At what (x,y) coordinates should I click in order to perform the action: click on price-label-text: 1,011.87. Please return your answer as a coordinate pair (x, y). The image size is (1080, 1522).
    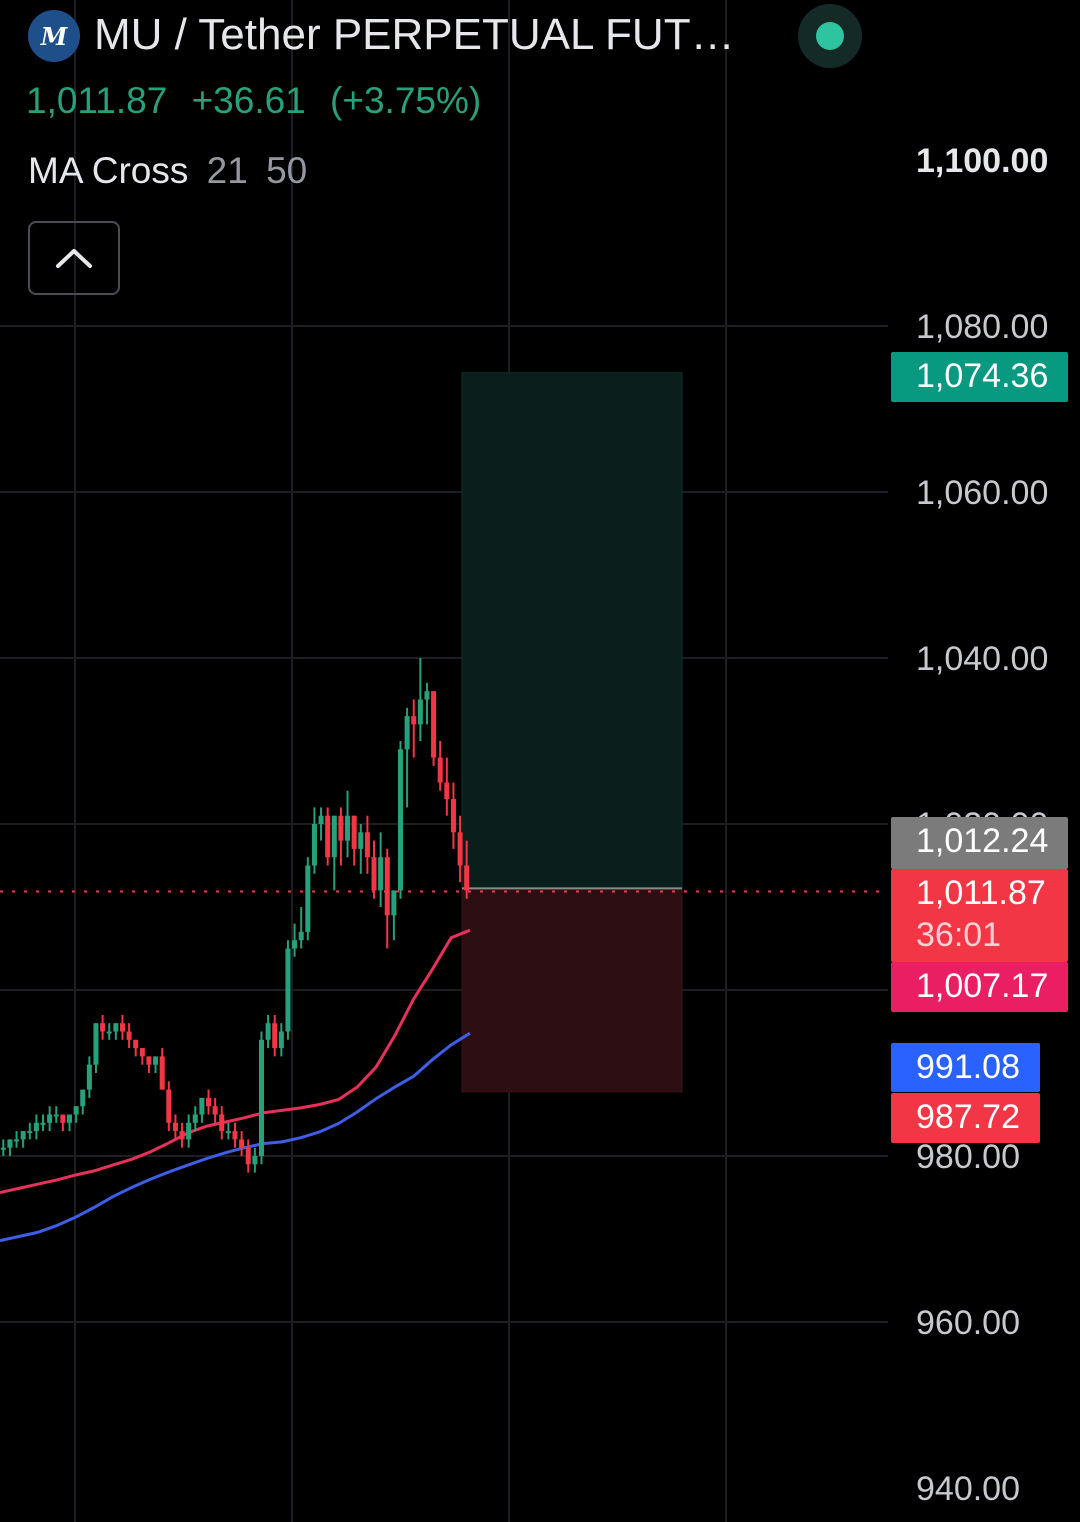
    Looking at the image, I should click on (981, 893).